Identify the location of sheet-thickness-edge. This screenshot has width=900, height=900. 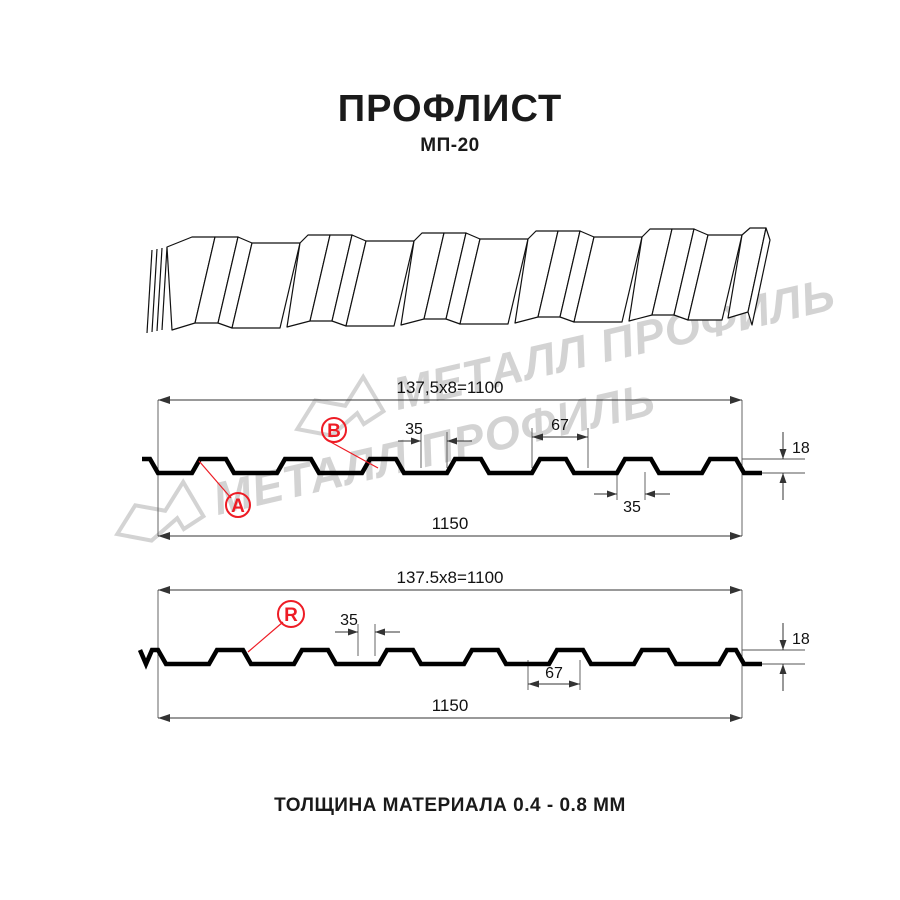
(157, 290).